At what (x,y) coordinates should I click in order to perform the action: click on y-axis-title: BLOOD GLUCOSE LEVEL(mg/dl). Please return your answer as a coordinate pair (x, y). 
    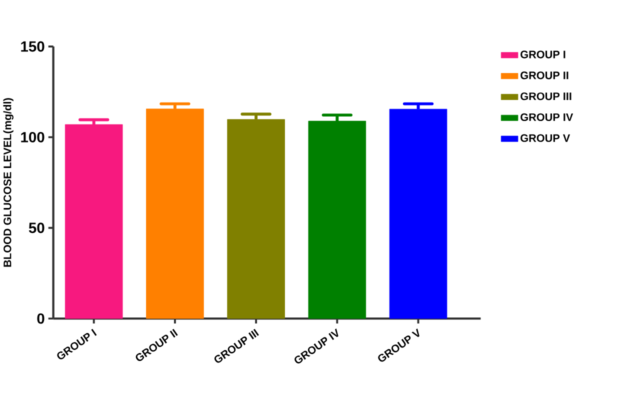
    Looking at the image, I should click on (8, 182).